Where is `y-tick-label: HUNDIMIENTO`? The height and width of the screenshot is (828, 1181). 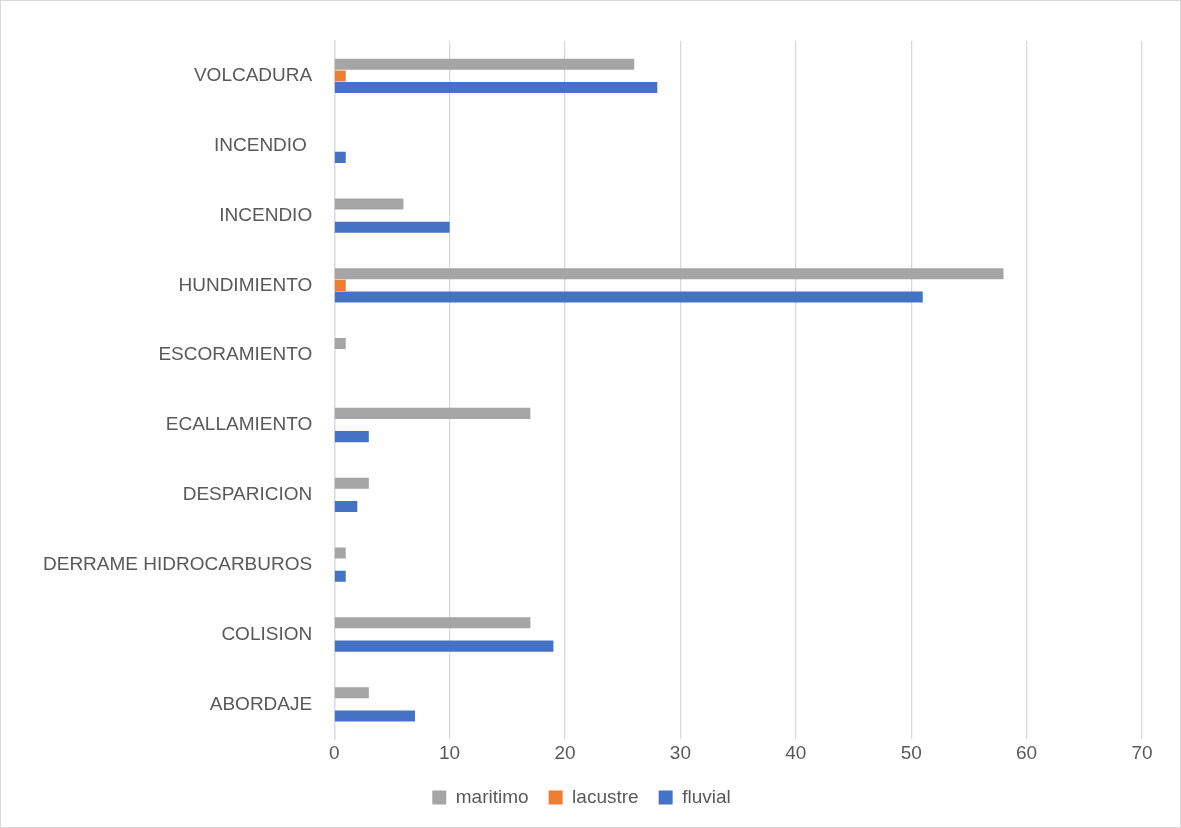 y-tick-label: HUNDIMIENTO is located at coordinates (245, 284).